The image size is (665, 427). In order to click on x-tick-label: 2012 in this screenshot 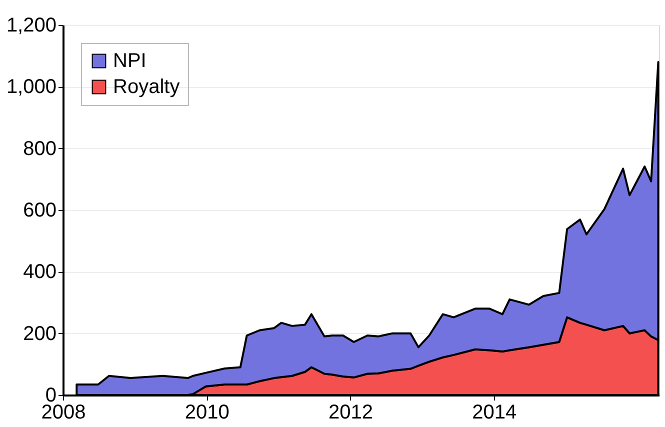, I will do `click(350, 413)`.